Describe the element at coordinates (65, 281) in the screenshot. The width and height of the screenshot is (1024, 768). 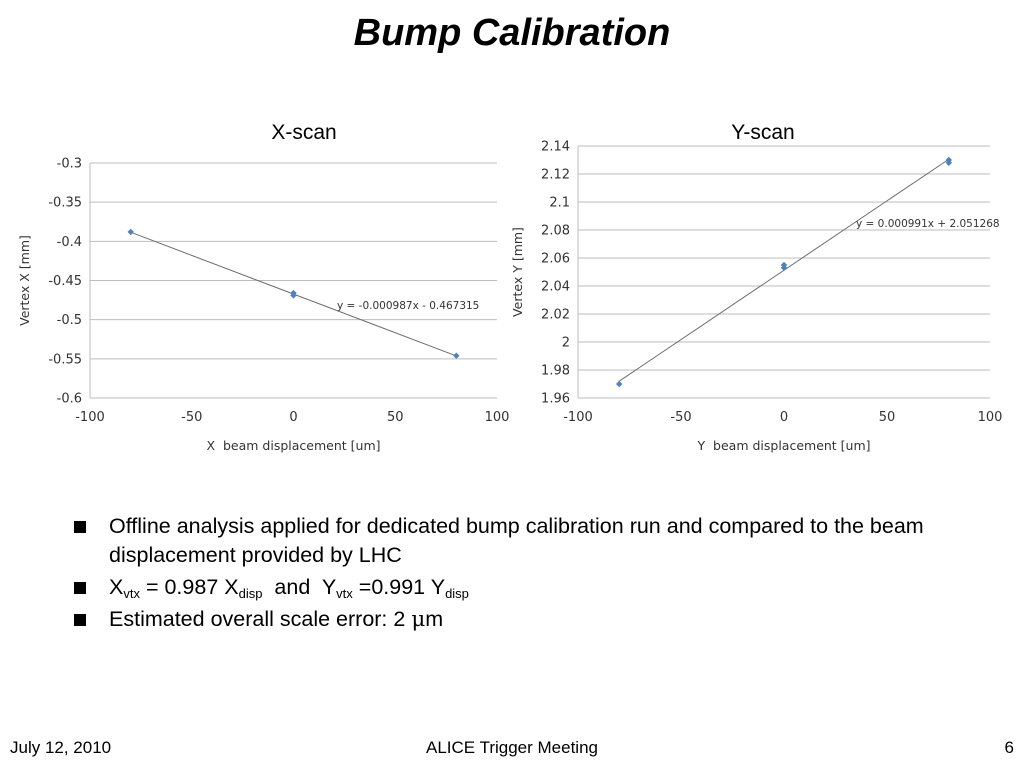
I see `y-tick-label: -0.45` at that location.